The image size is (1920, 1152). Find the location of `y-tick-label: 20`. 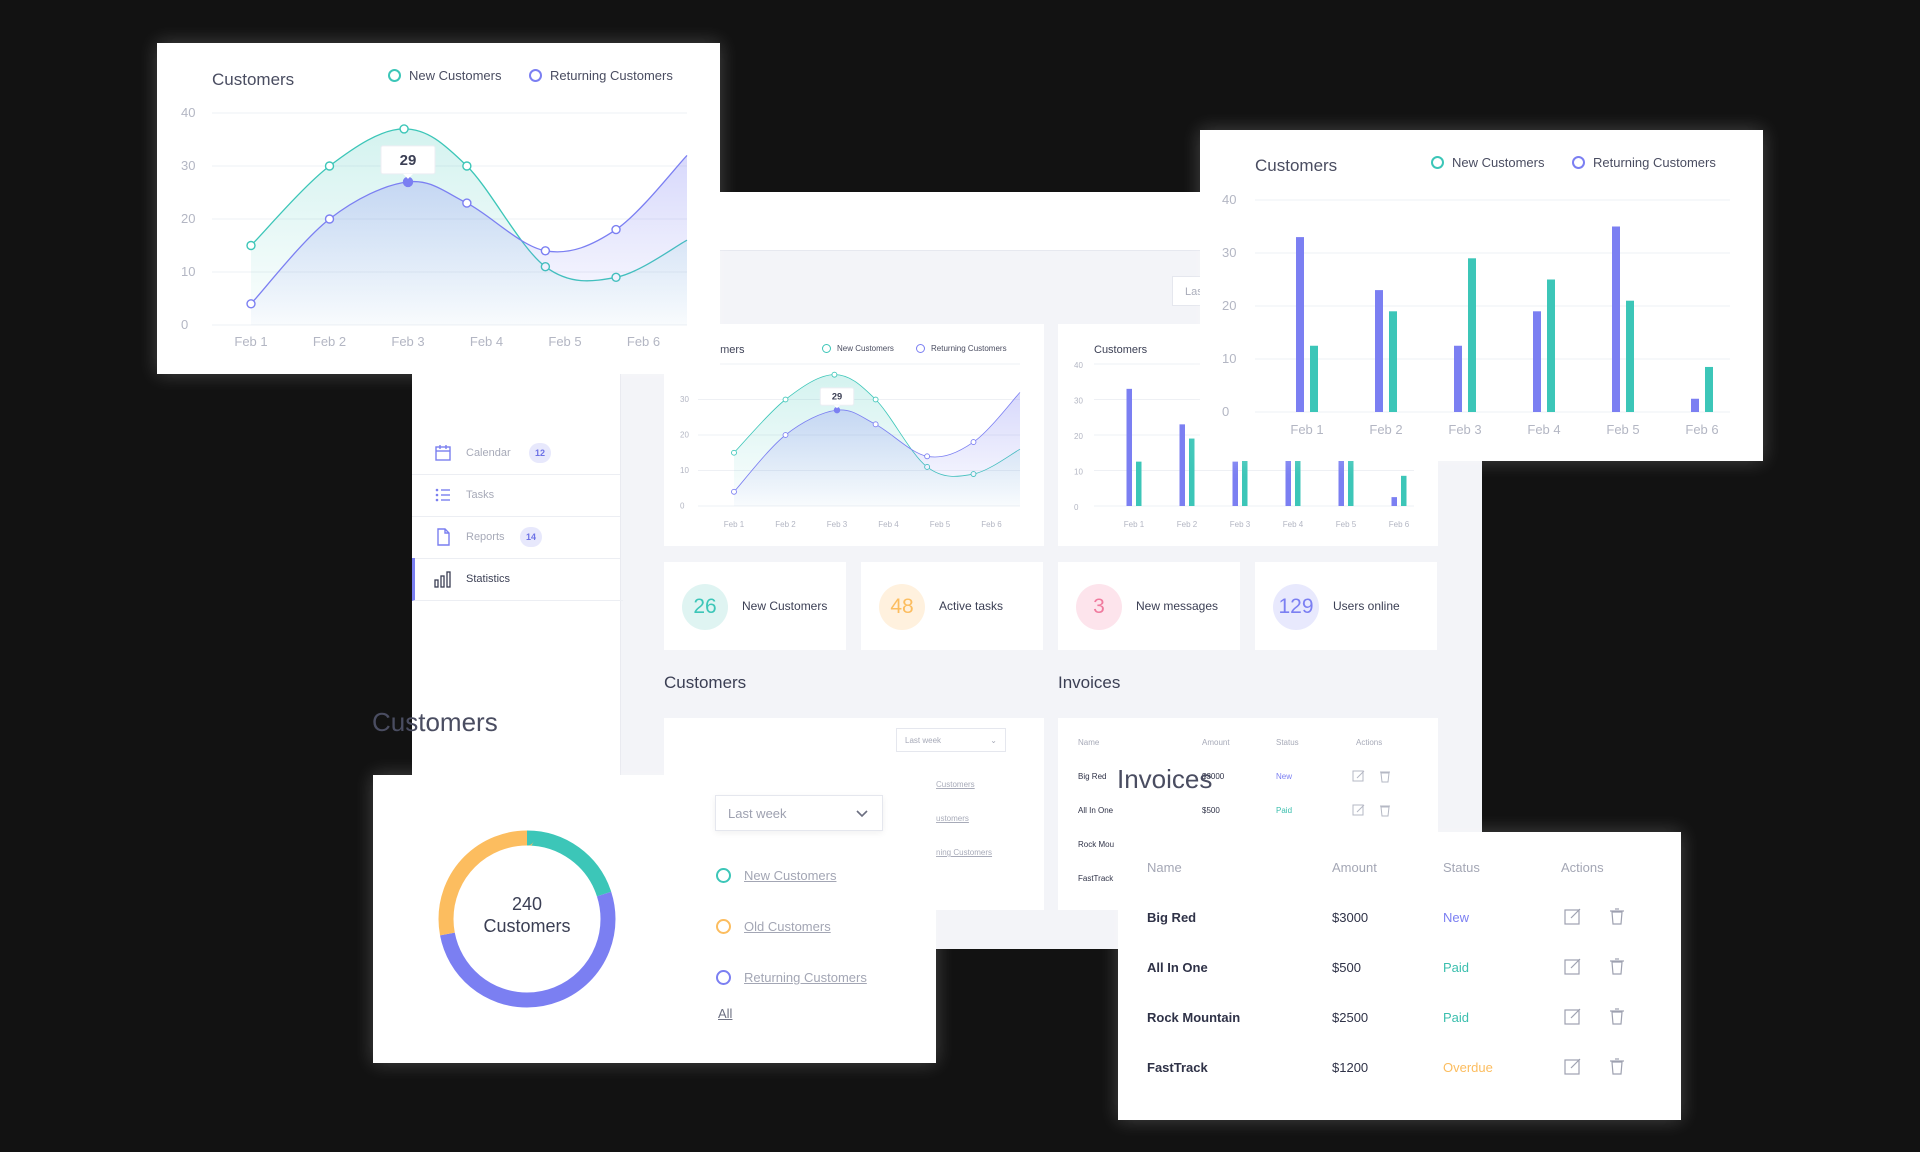

y-tick-label: 20 is located at coordinates (684, 434).